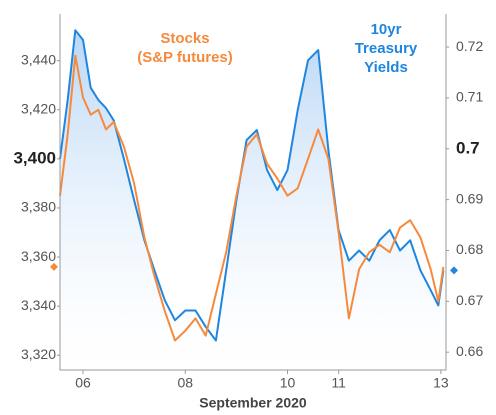  I want to click on annotation: Stocks, so click(184, 38).